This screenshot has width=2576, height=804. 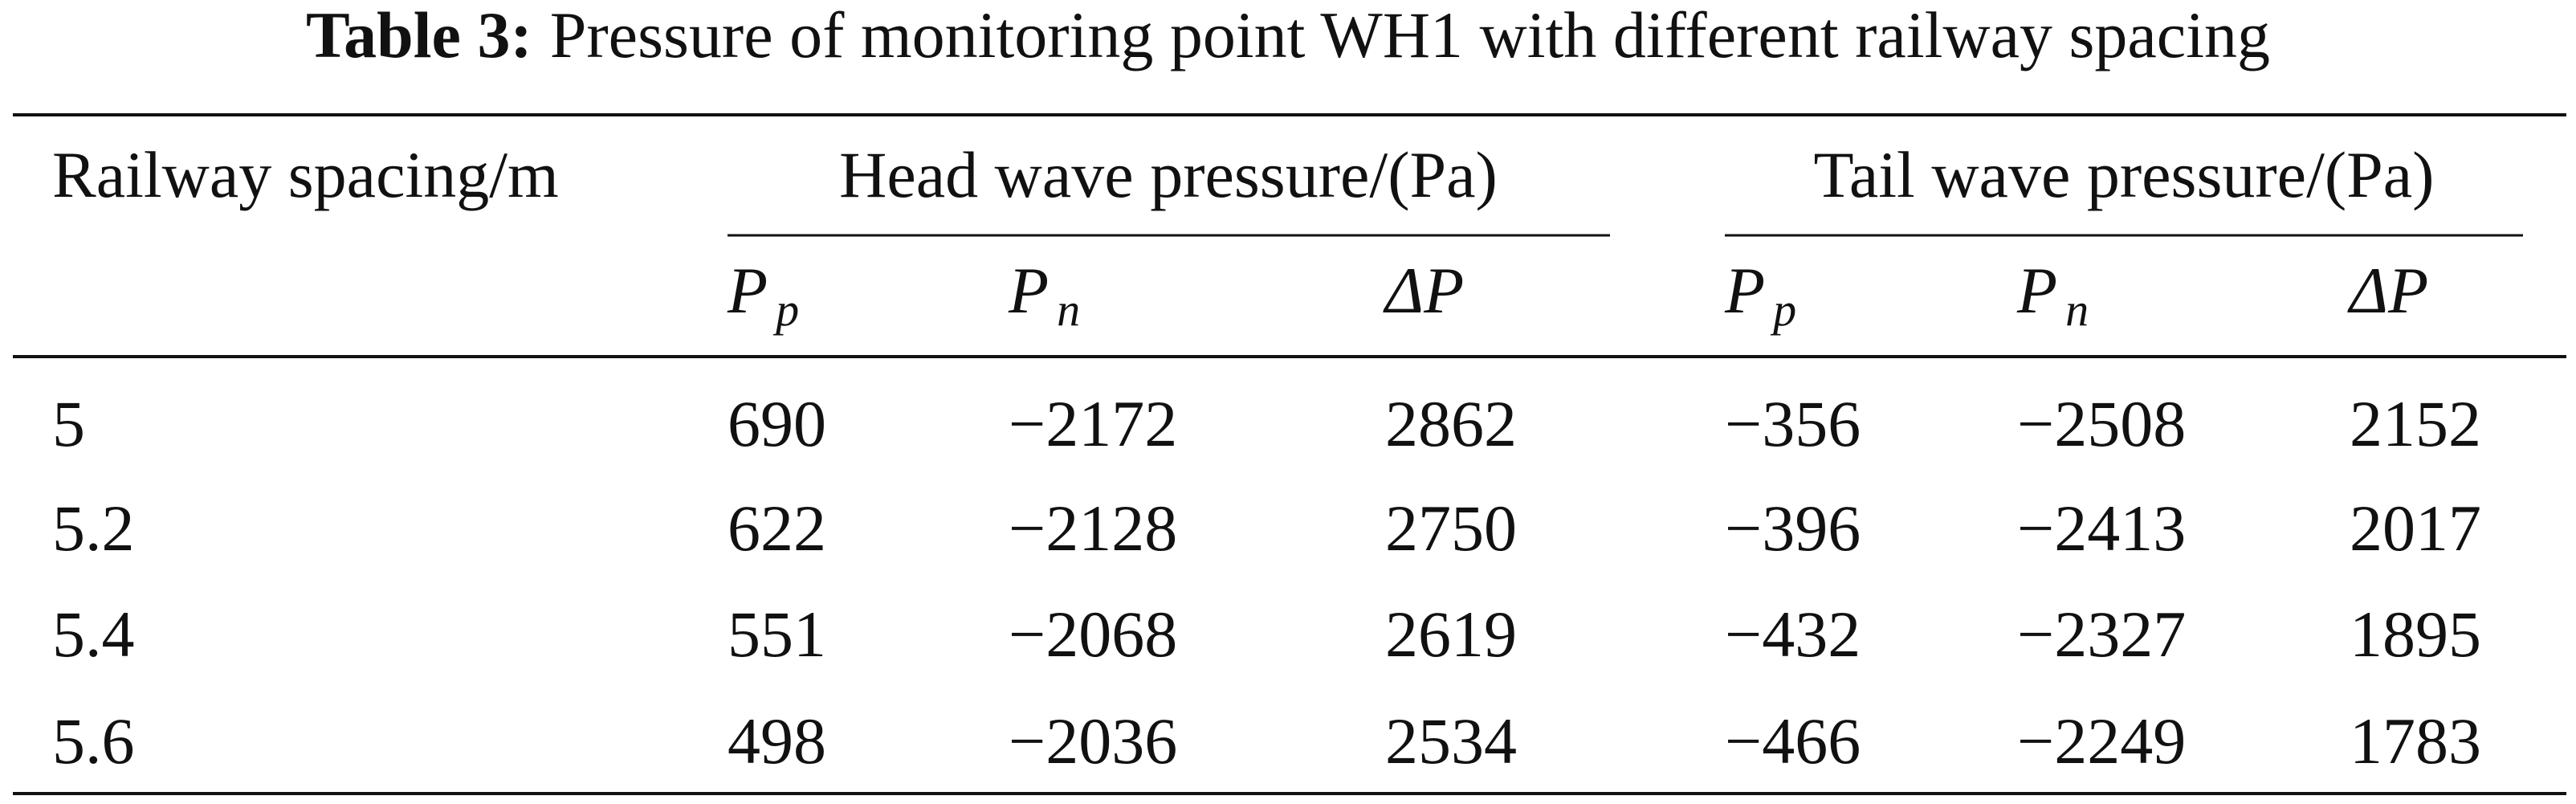 What do you see at coordinates (1451, 423) in the screenshot?
I see `cell: 2862` at bounding box center [1451, 423].